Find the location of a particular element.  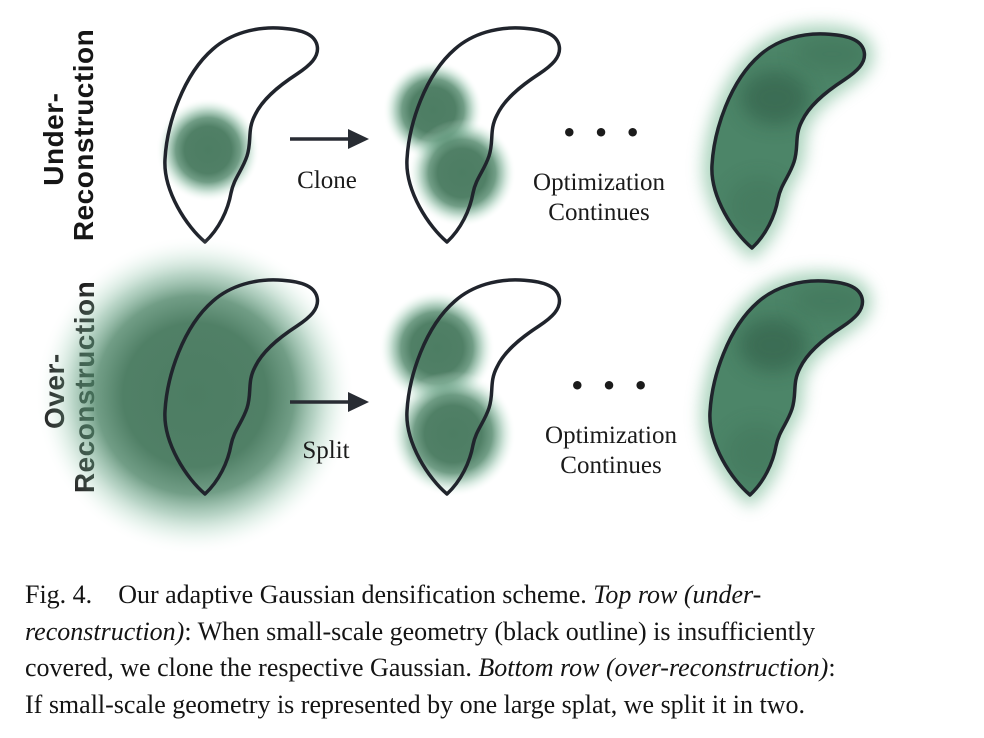

under-reconstruction-cloned-shape is located at coordinates (472, 135).